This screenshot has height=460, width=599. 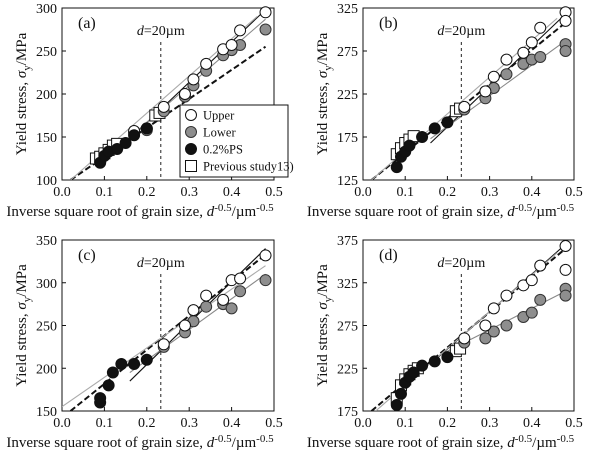 I want to click on legend-entry-label: Upper, so click(x=219, y=116).